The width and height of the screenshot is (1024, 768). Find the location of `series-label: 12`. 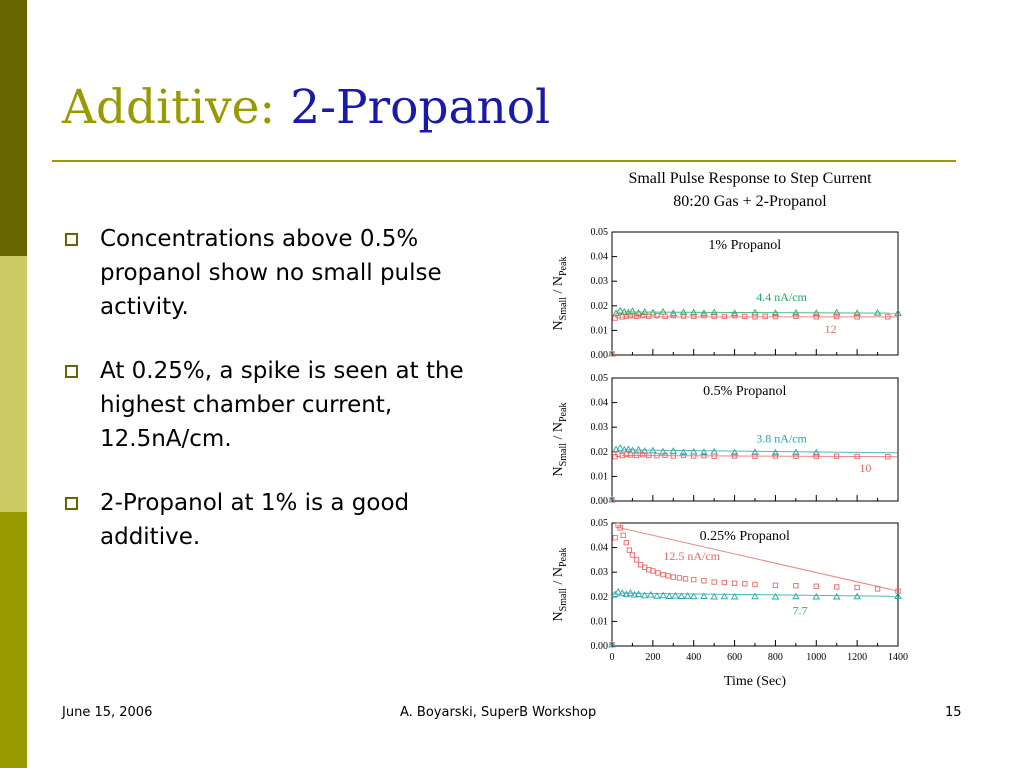

series-label: 12 is located at coordinates (831, 329).